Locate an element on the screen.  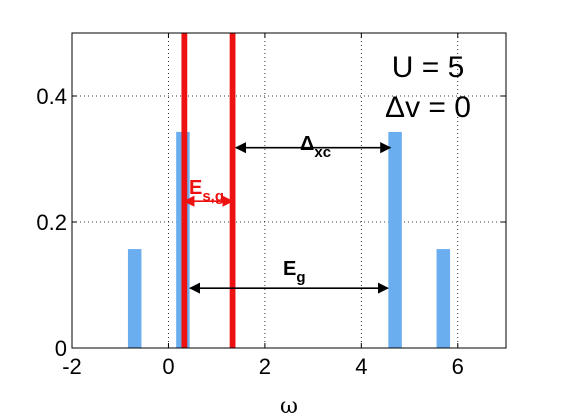
y-tick-label: 0.2 is located at coordinates (51, 222).